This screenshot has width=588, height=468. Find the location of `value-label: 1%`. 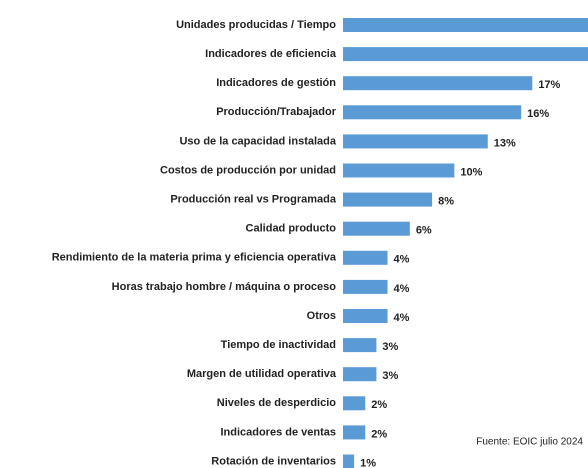

value-label: 1% is located at coordinates (368, 462).